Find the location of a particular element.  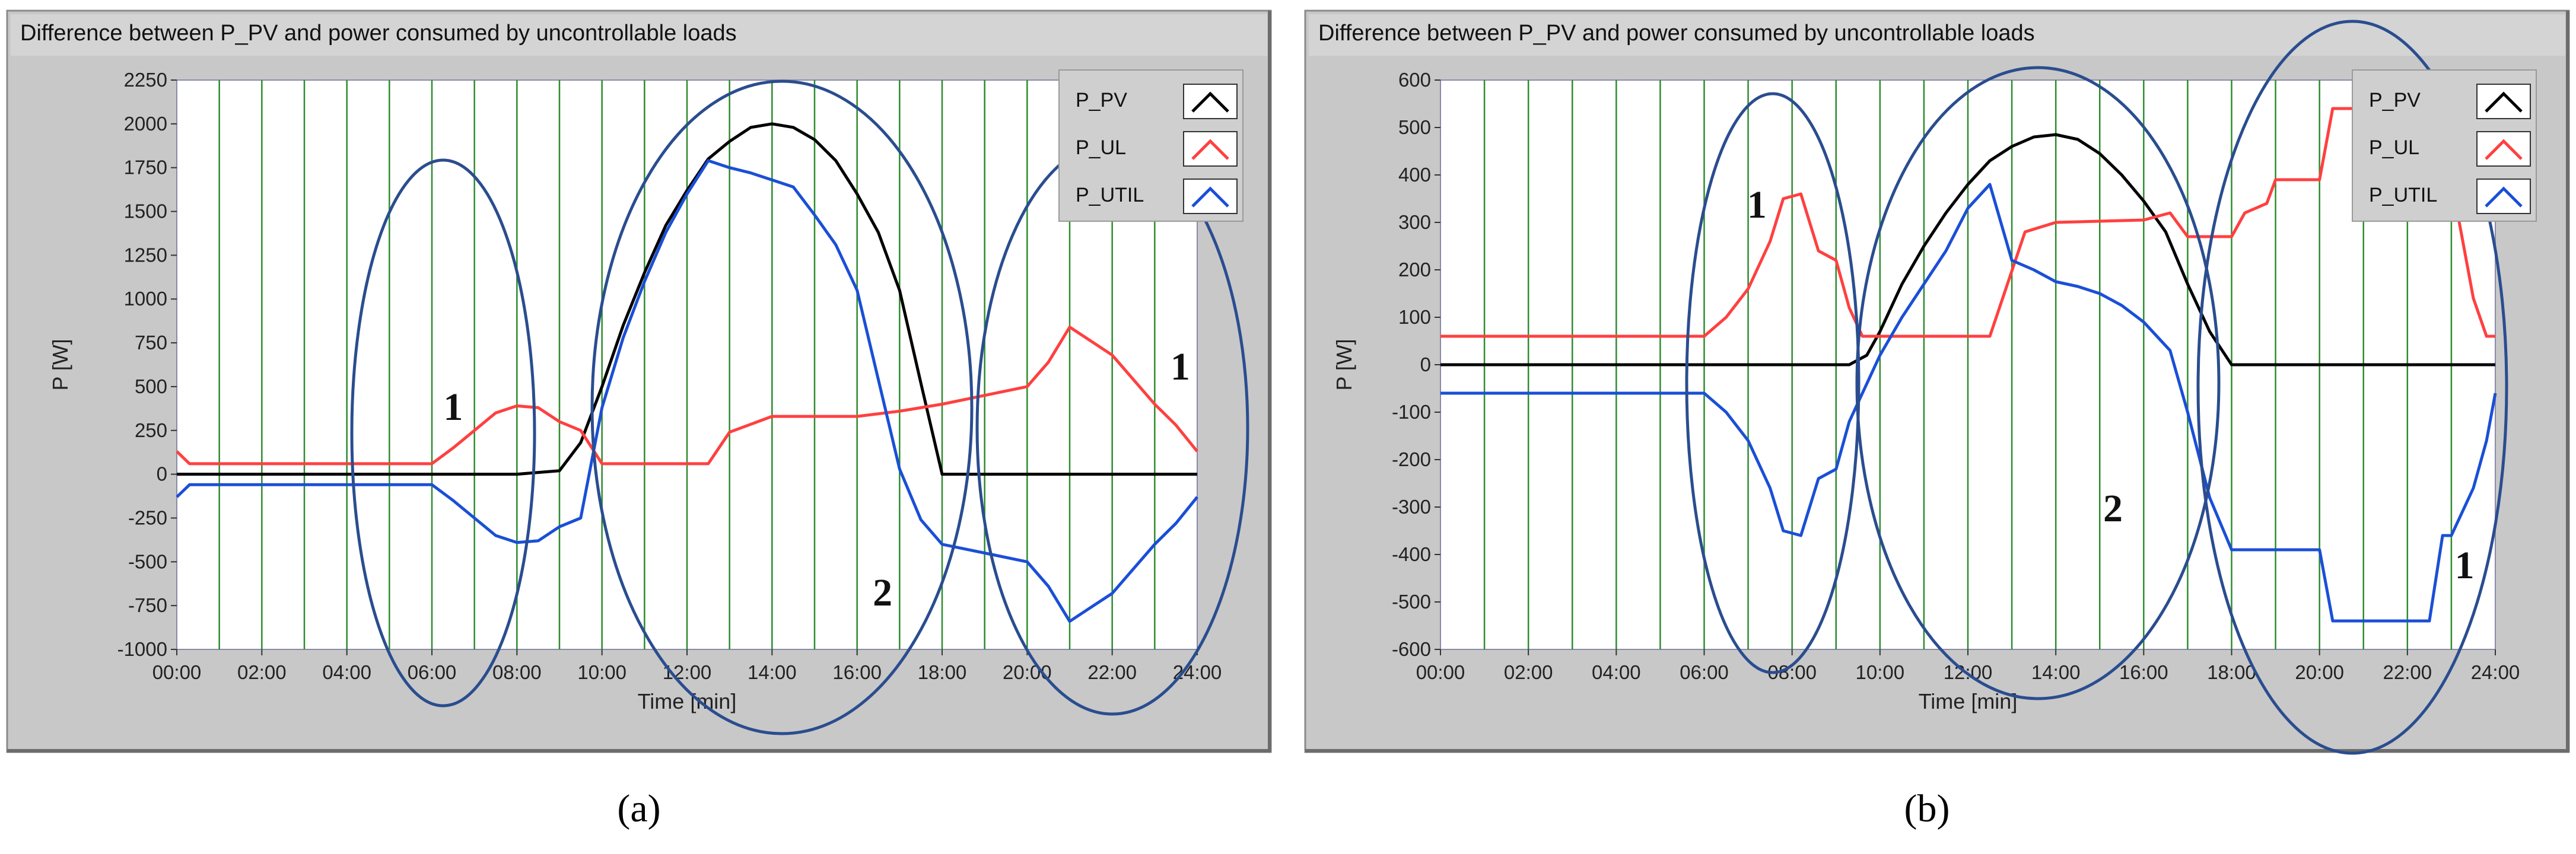

y-tick-label: -200 is located at coordinates (1411, 459).